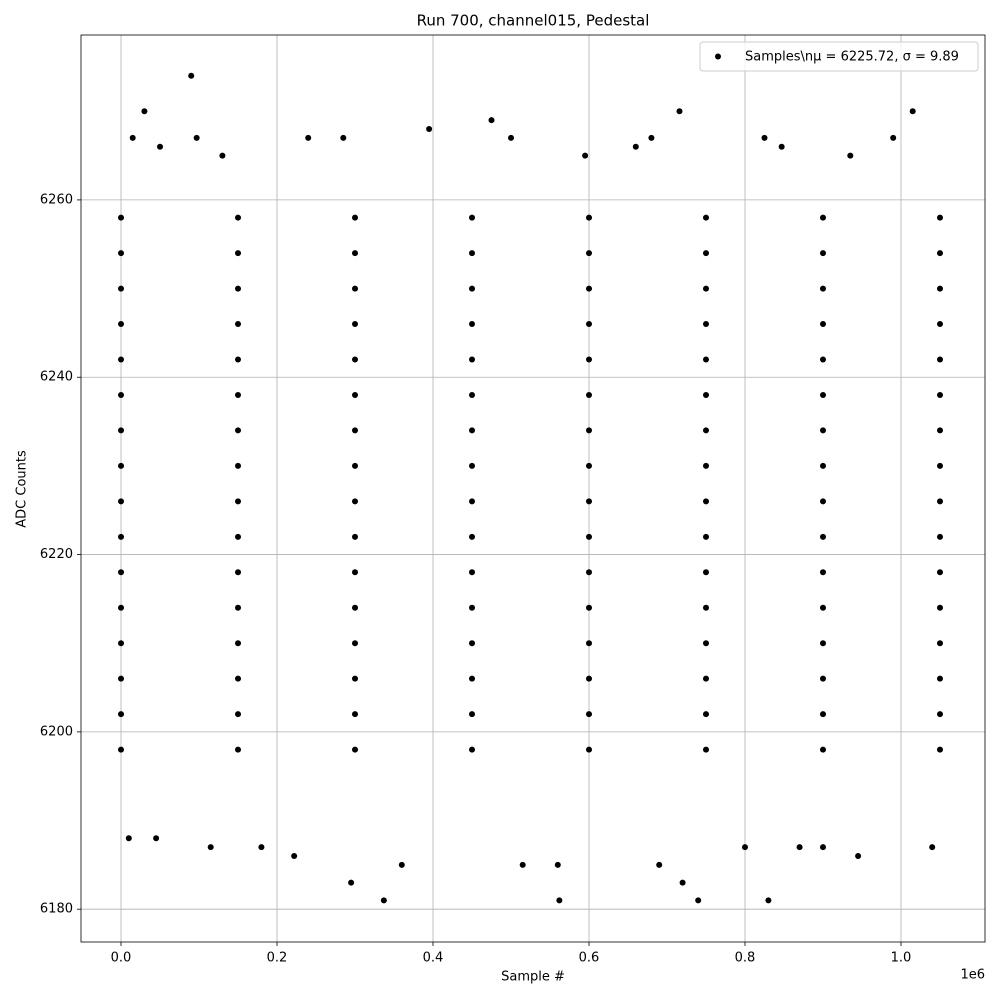 The width and height of the screenshot is (1000, 1000). Describe the element at coordinates (533, 977) in the screenshot. I see `x-axis-label: Sample #` at that location.